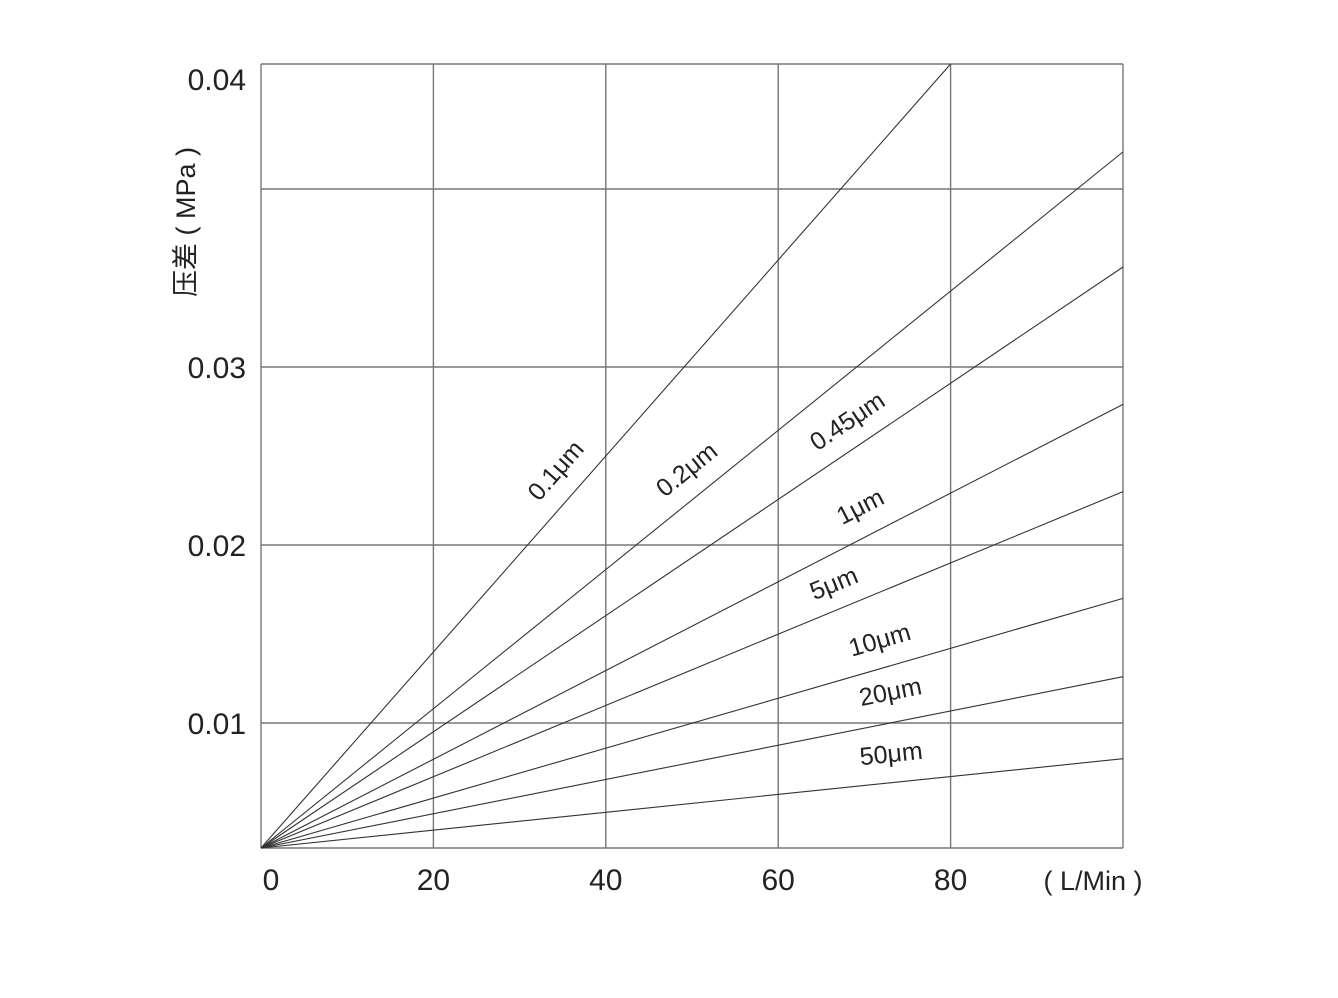  I want to click on x-tick-label: 0, so click(271, 880).